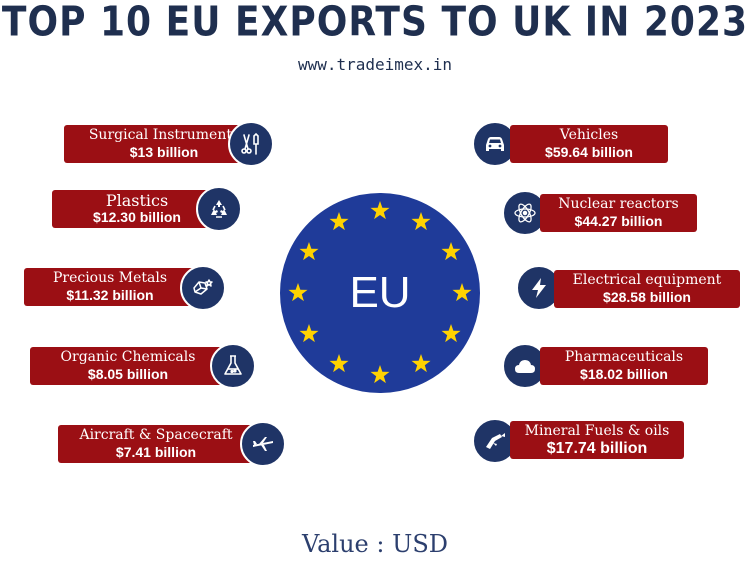  What do you see at coordinates (110, 295) in the screenshot?
I see `item-value: $11.32 billion` at bounding box center [110, 295].